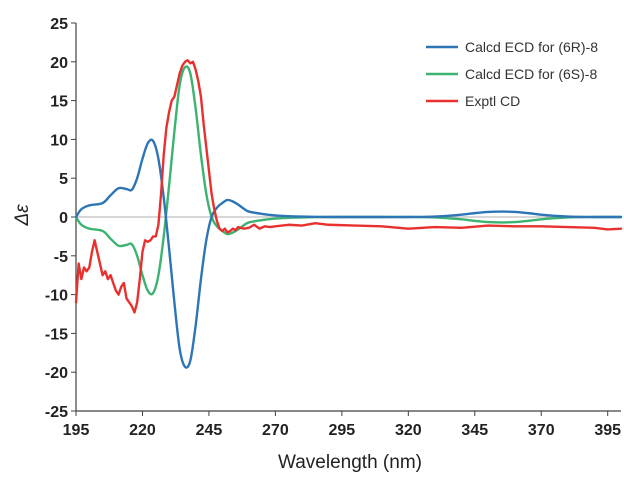 This screenshot has width=624, height=477. Describe the element at coordinates (61, 257) in the screenshot. I see `y-tick-label: -5` at that location.